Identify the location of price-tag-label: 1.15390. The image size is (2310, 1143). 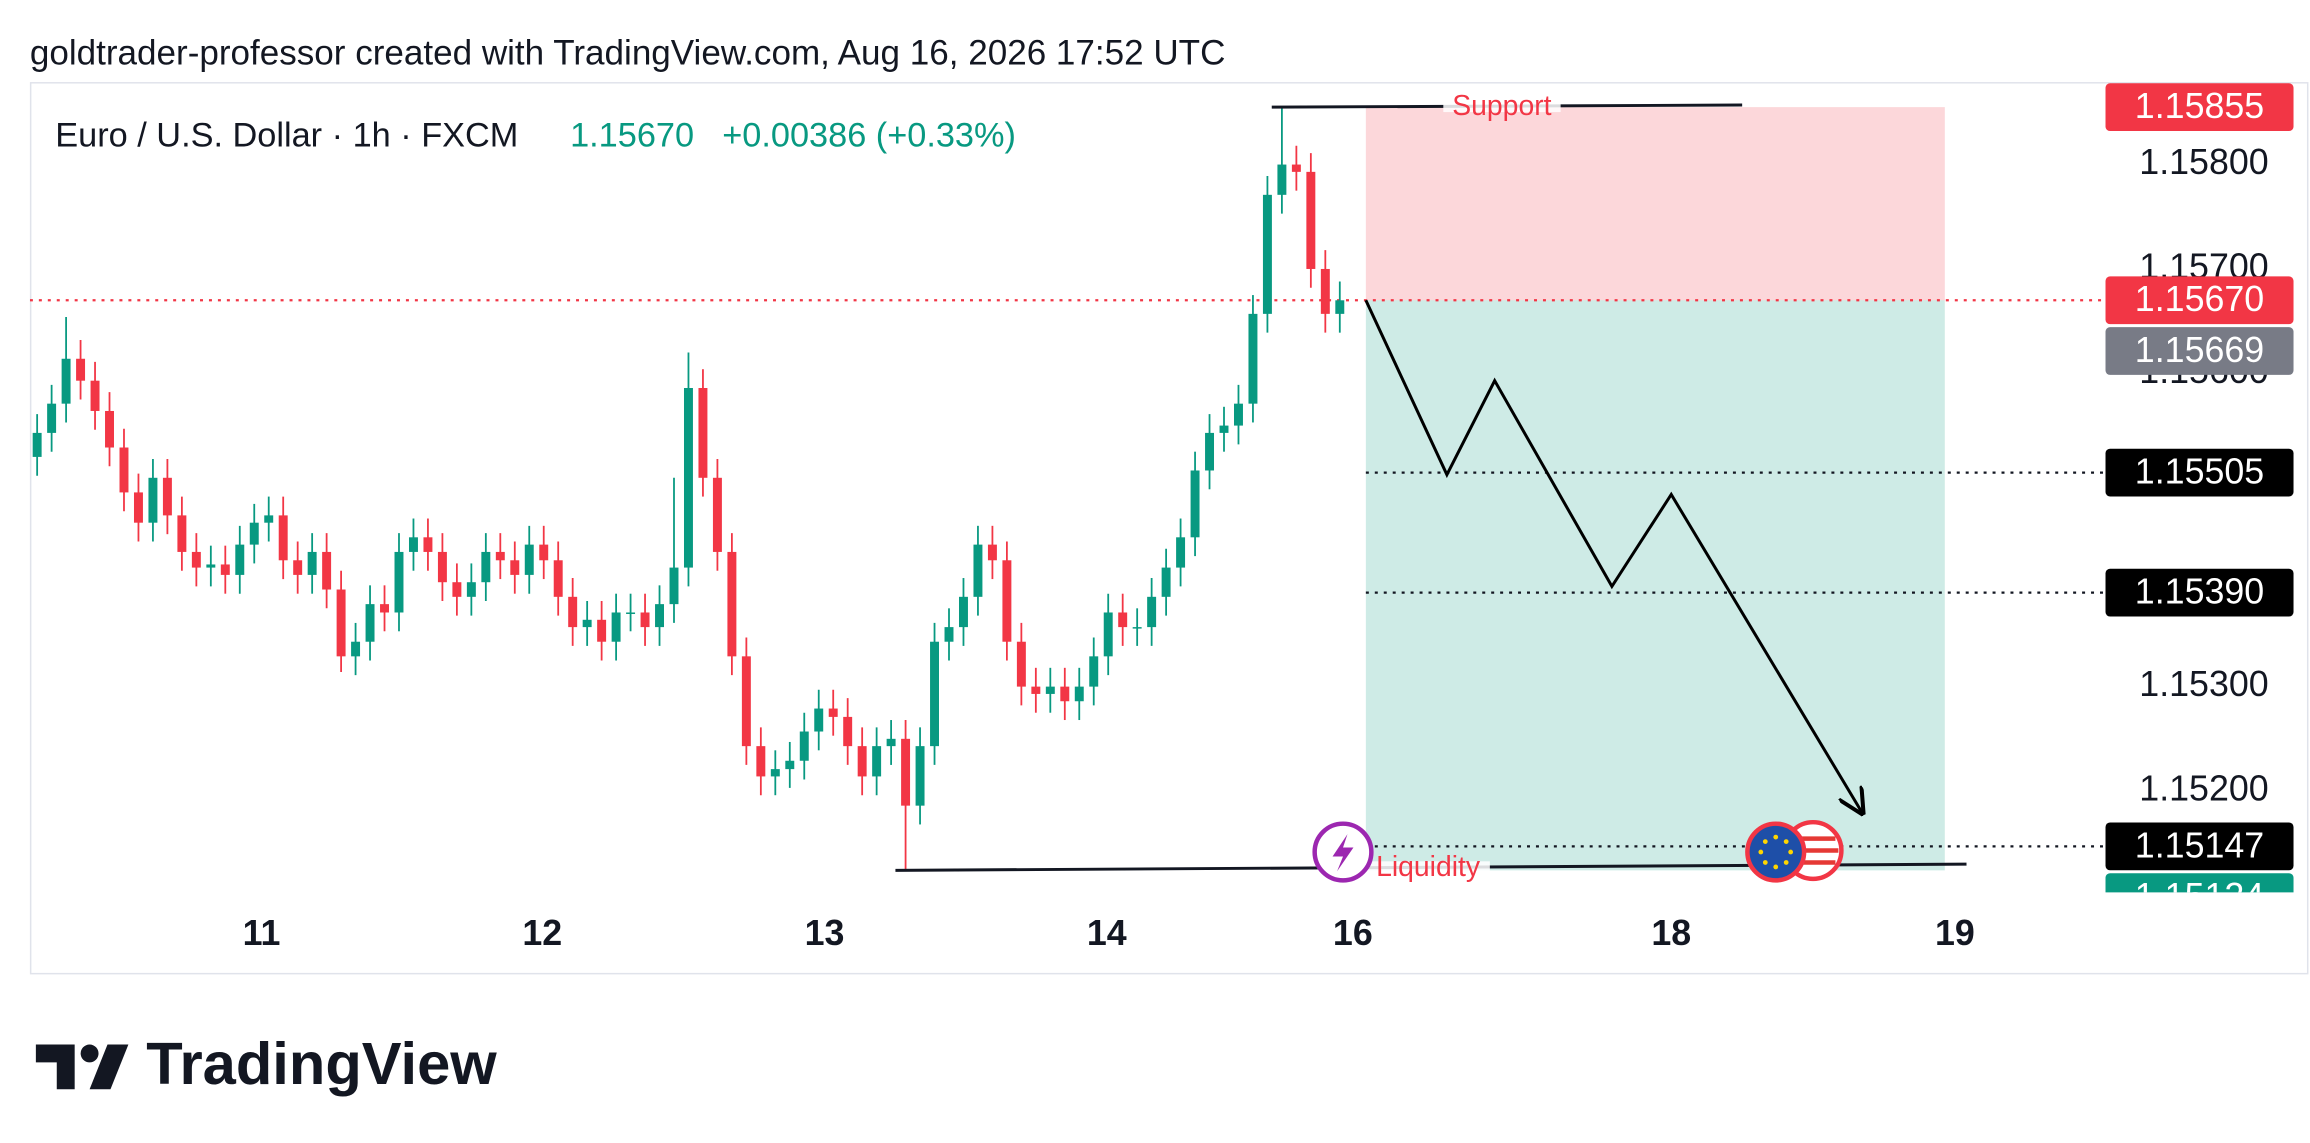
(2199, 592).